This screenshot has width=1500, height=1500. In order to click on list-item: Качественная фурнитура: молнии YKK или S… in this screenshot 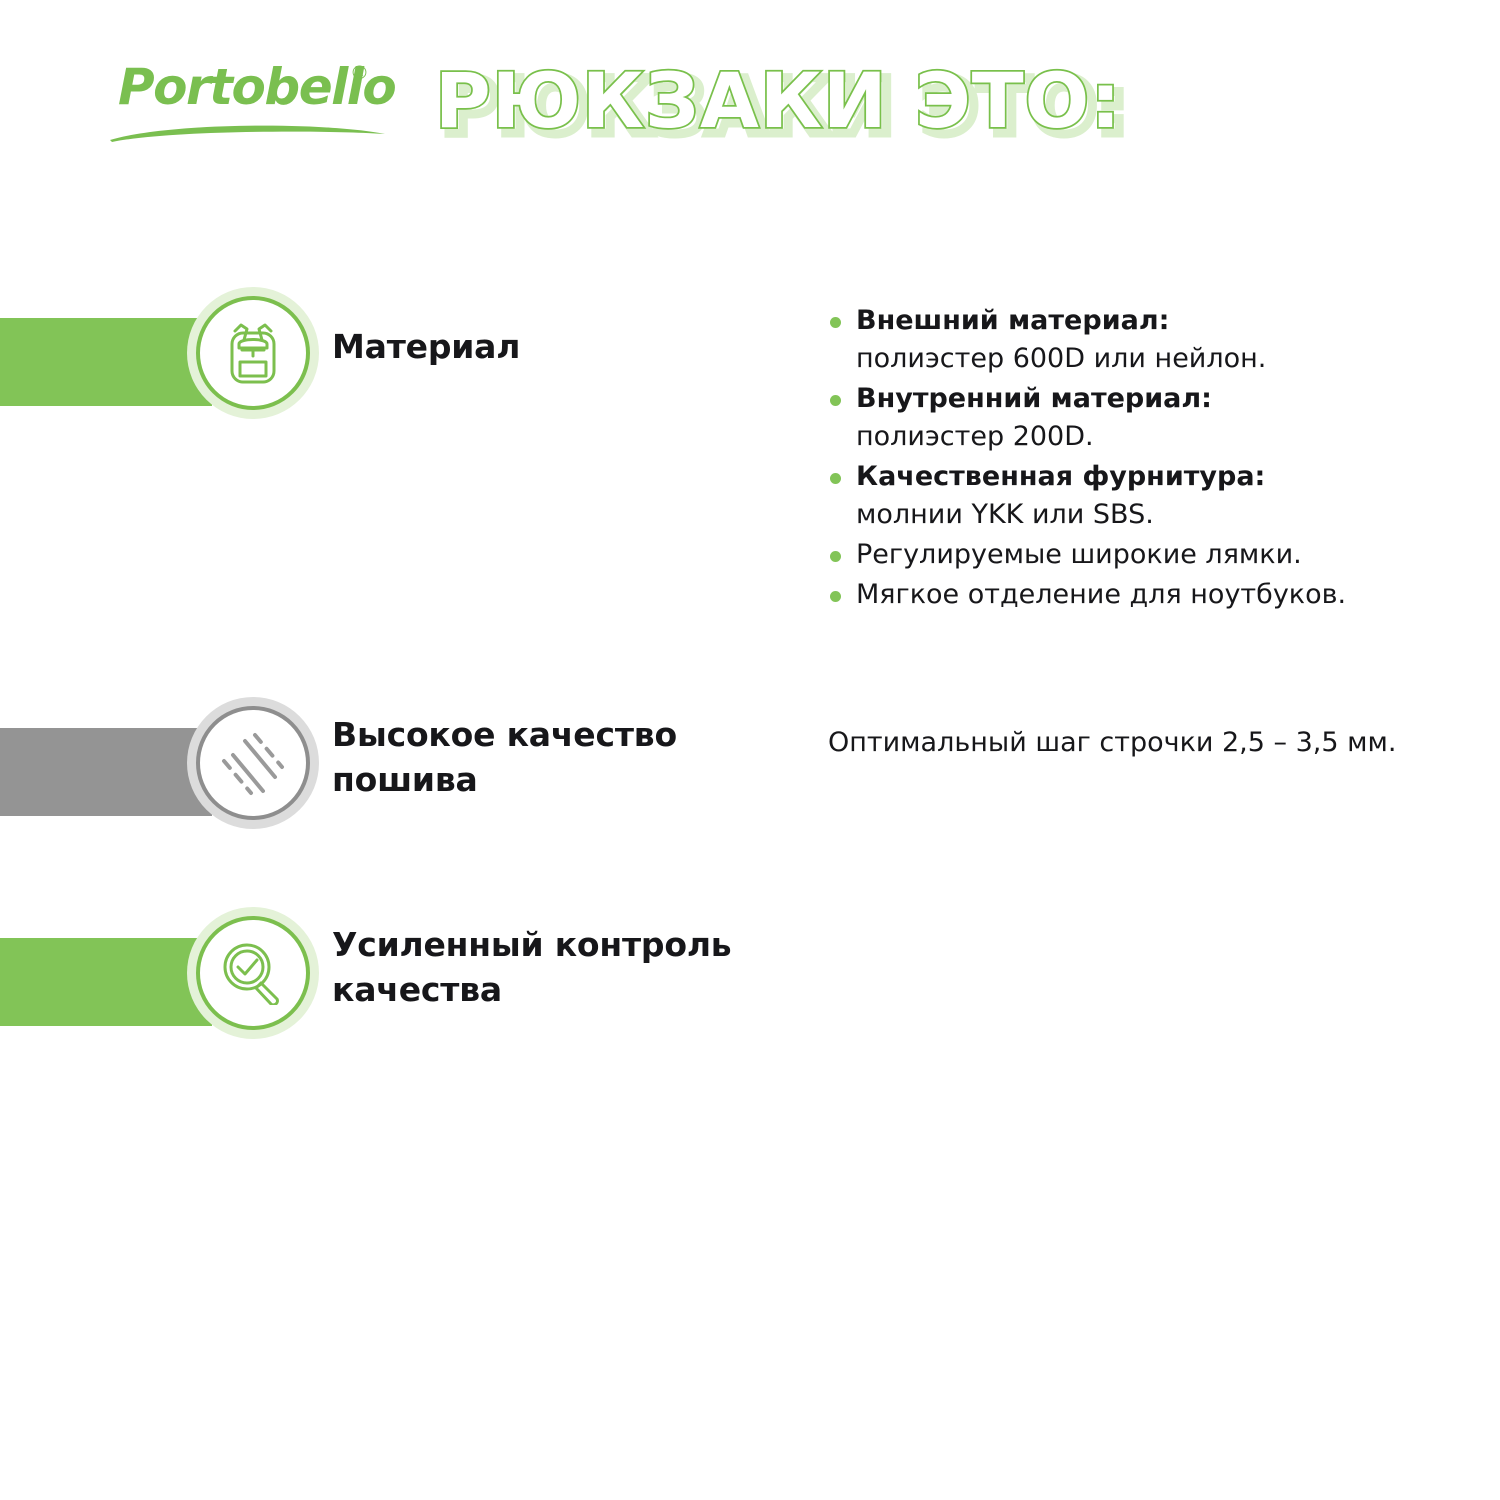, I will do `click(1148, 496)`.